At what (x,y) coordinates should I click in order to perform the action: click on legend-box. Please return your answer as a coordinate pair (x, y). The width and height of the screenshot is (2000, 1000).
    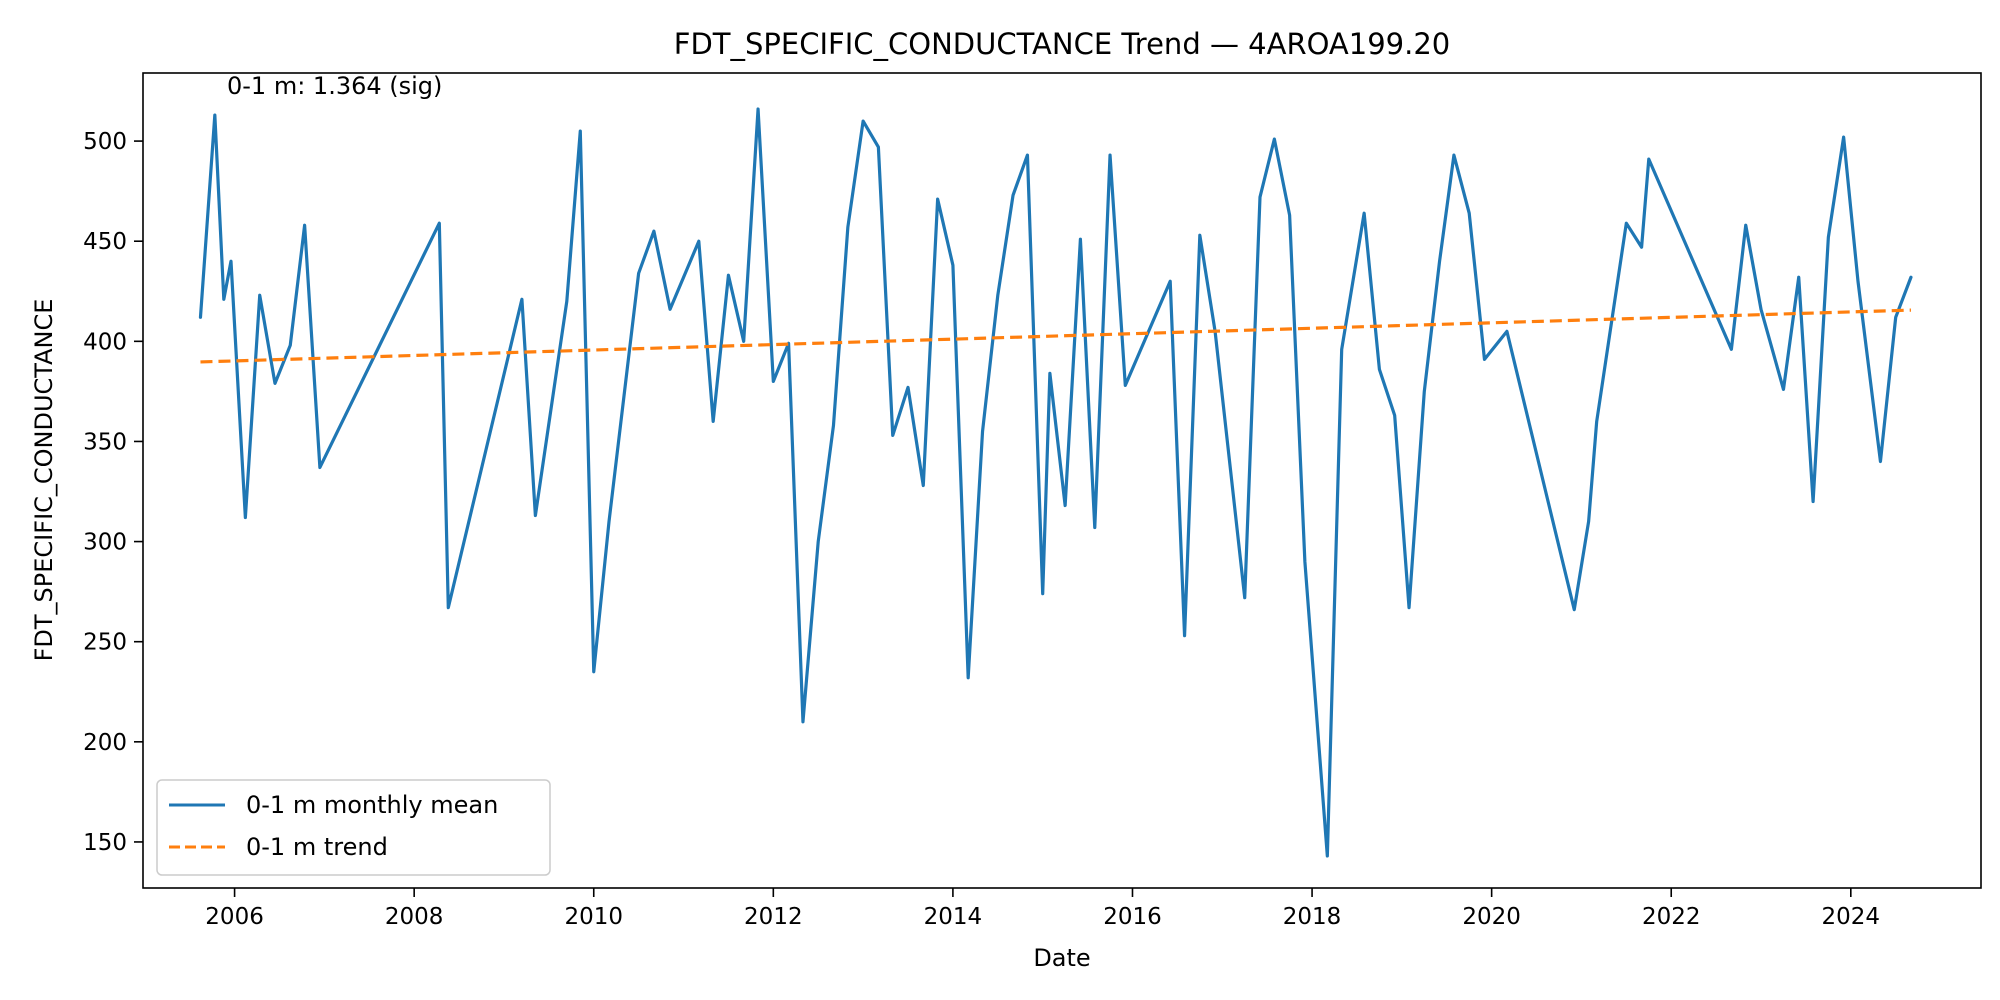
    Looking at the image, I should click on (353, 827).